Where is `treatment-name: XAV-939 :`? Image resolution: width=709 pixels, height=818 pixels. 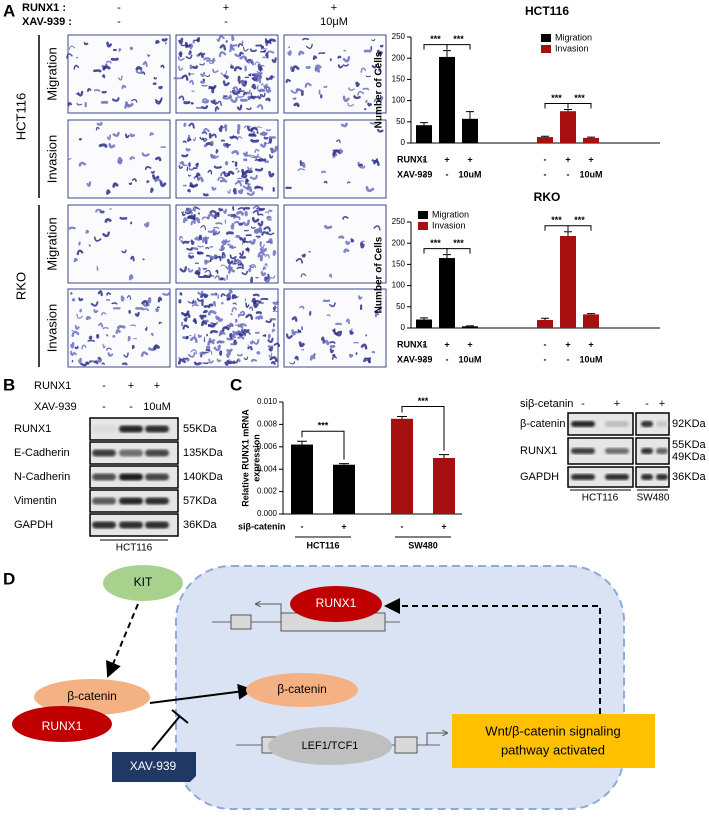 treatment-name: XAV-939 : is located at coordinates (47, 22).